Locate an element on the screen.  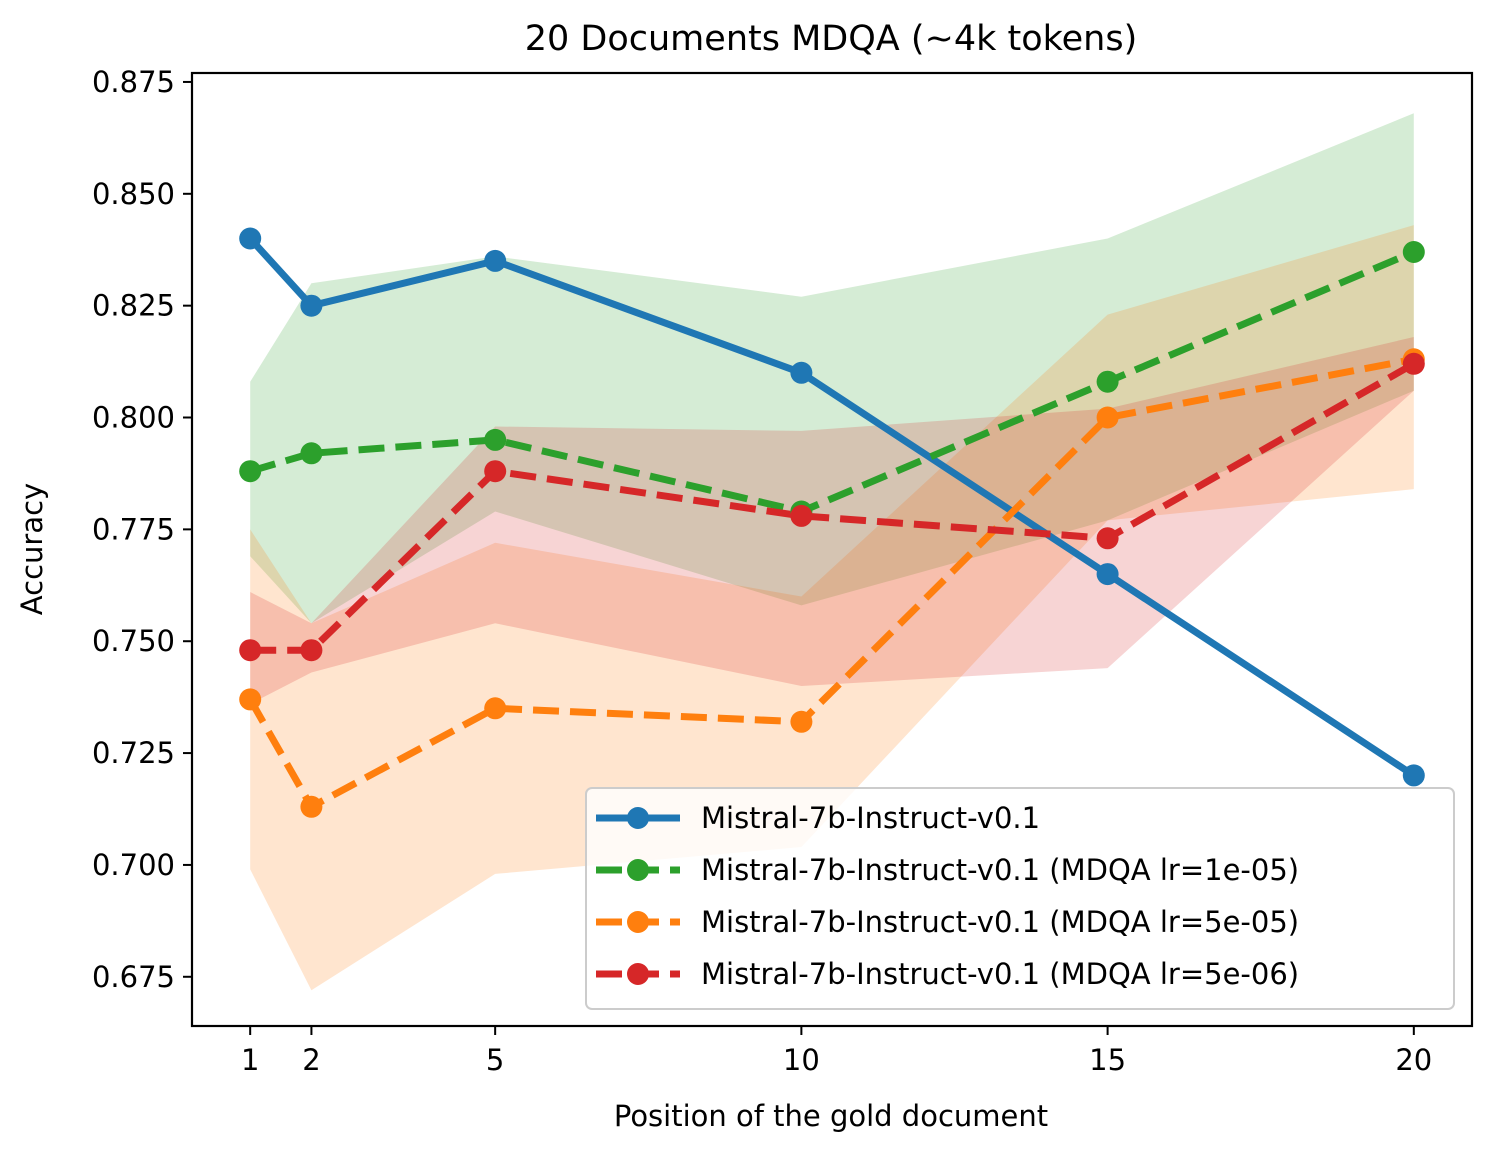
x-tick-label: 10 is located at coordinates (801, 1060).